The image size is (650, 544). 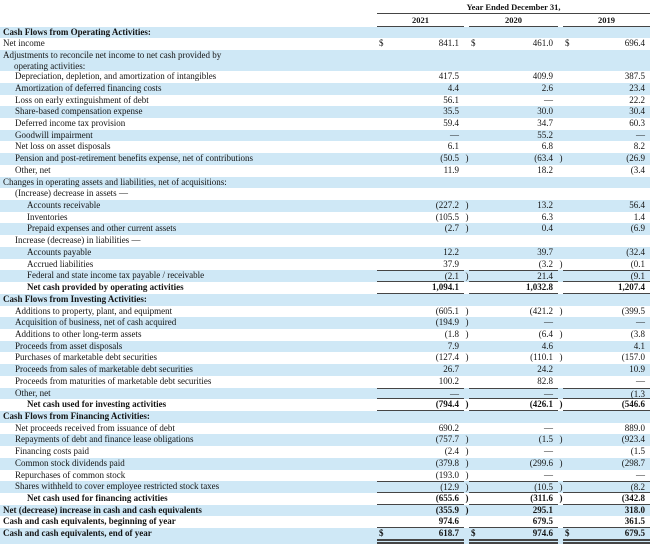 I want to click on value-cell: (12.9), so click(x=420, y=487).